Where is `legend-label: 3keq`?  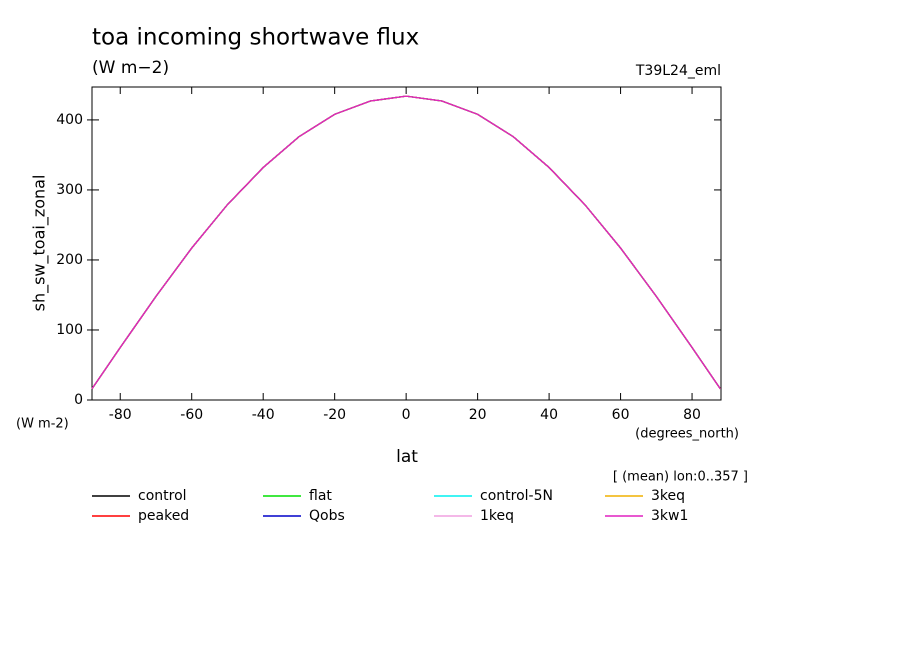
legend-label: 3keq is located at coordinates (668, 496).